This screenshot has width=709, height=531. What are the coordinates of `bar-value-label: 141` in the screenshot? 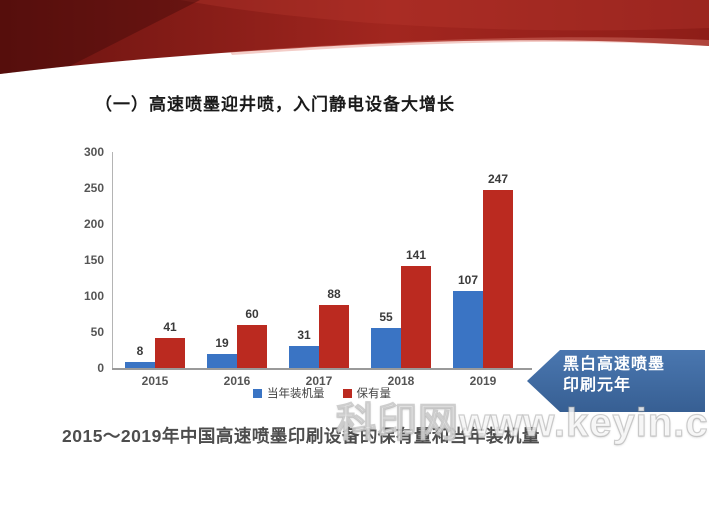 It's located at (416, 255).